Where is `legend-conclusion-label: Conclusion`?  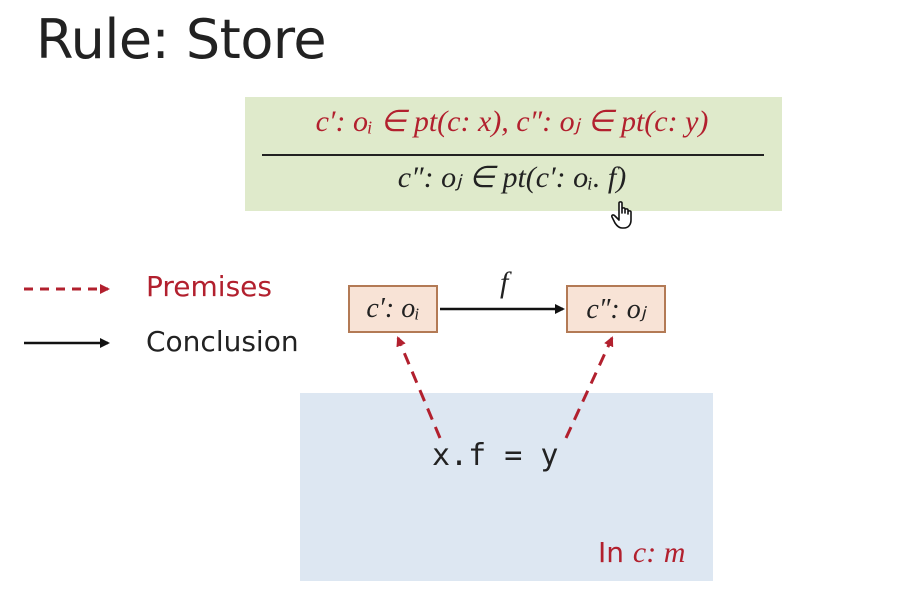 legend-conclusion-label: Conclusion is located at coordinates (222, 341).